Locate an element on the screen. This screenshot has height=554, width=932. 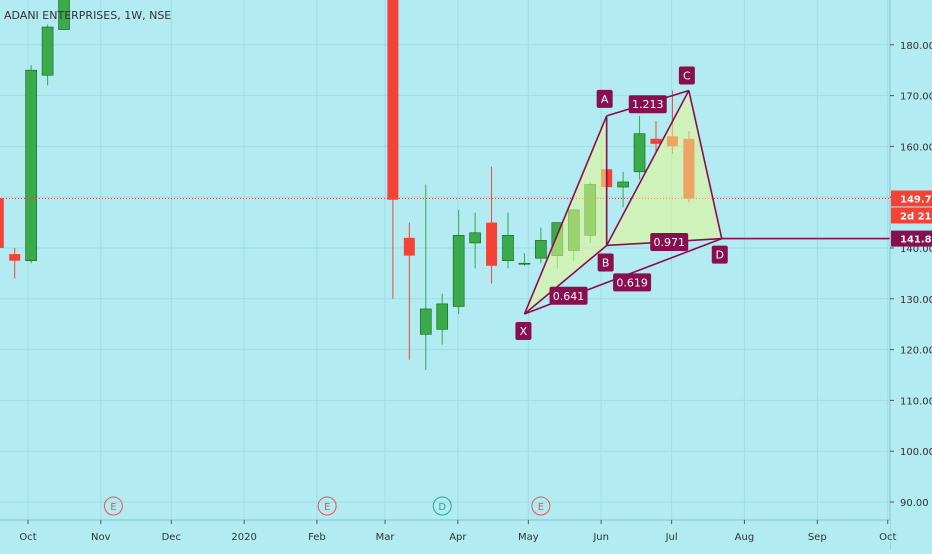
time-tick-label: Apr is located at coordinates (458, 537).